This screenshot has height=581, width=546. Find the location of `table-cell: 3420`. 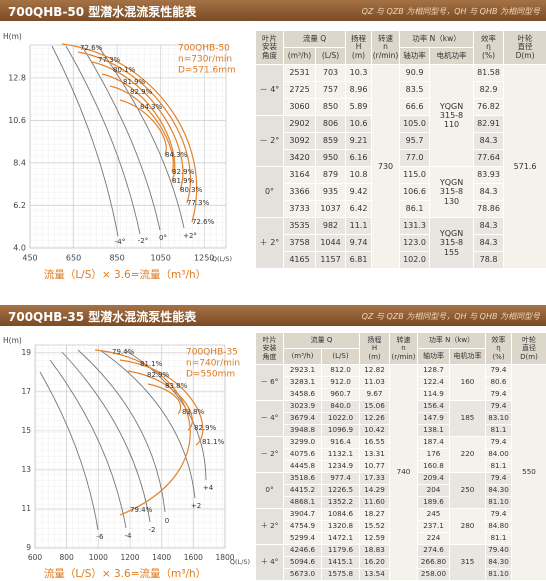

table-cell: 3420 is located at coordinates (299, 158).